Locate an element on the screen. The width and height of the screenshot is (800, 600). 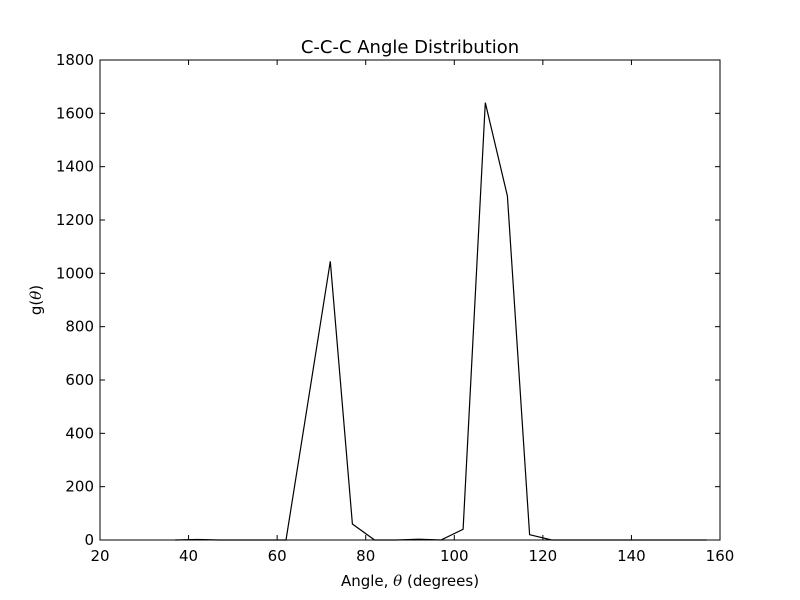
y-tick-label: 0 is located at coordinates (89, 540).